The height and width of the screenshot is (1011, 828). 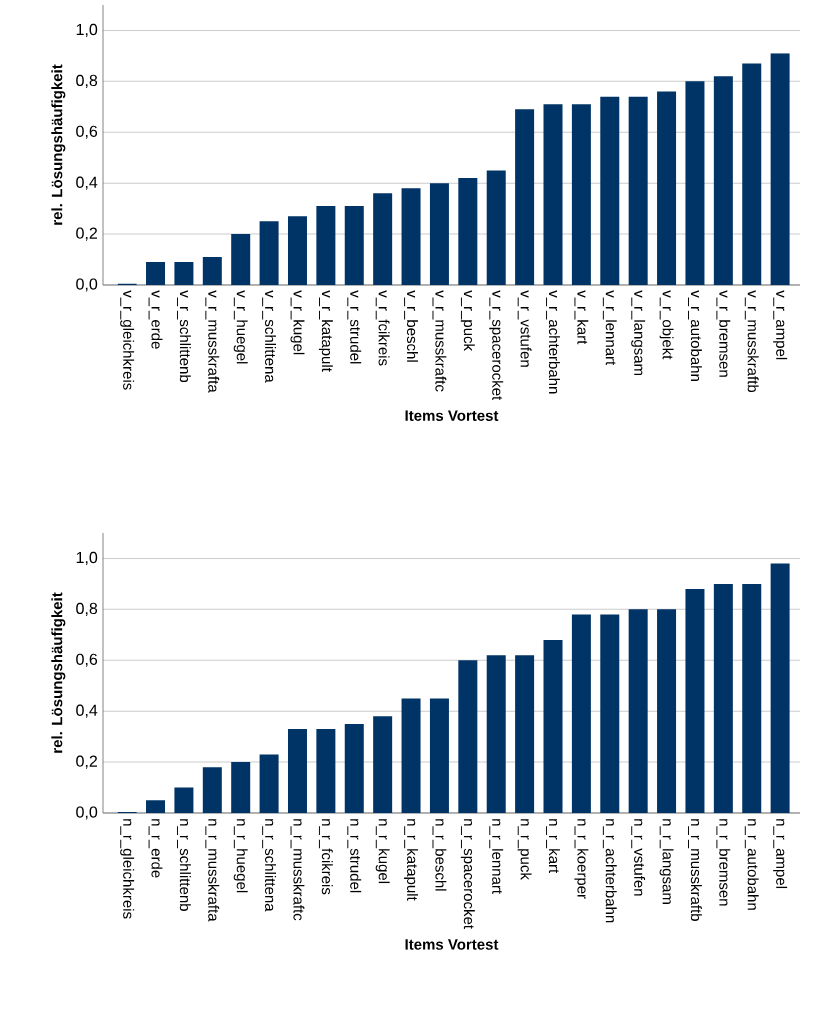 I want to click on x-tick-label: n_r_strudel, so click(x=354, y=856).